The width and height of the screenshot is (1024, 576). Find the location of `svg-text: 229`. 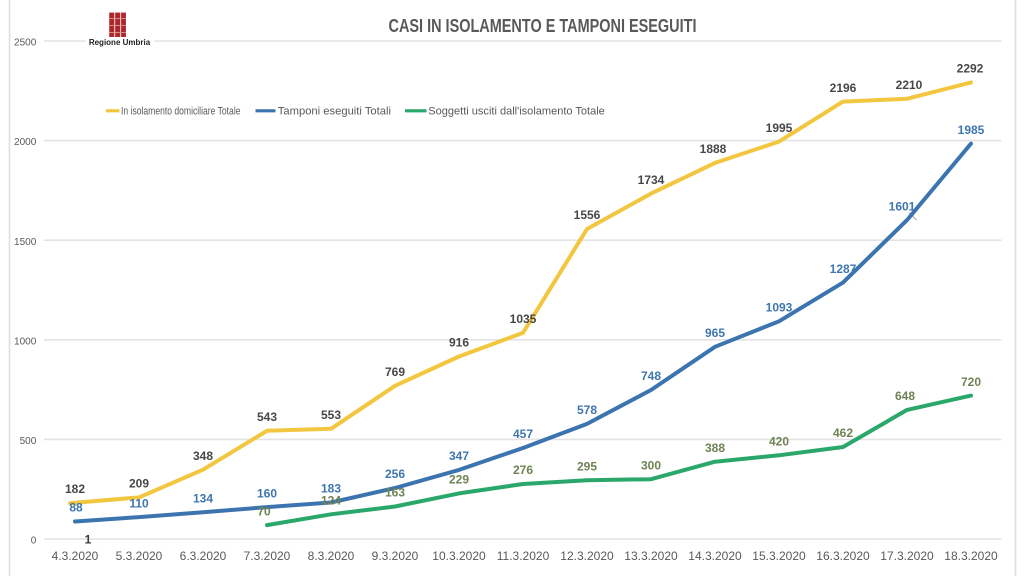

svg-text: 229 is located at coordinates (459, 480).